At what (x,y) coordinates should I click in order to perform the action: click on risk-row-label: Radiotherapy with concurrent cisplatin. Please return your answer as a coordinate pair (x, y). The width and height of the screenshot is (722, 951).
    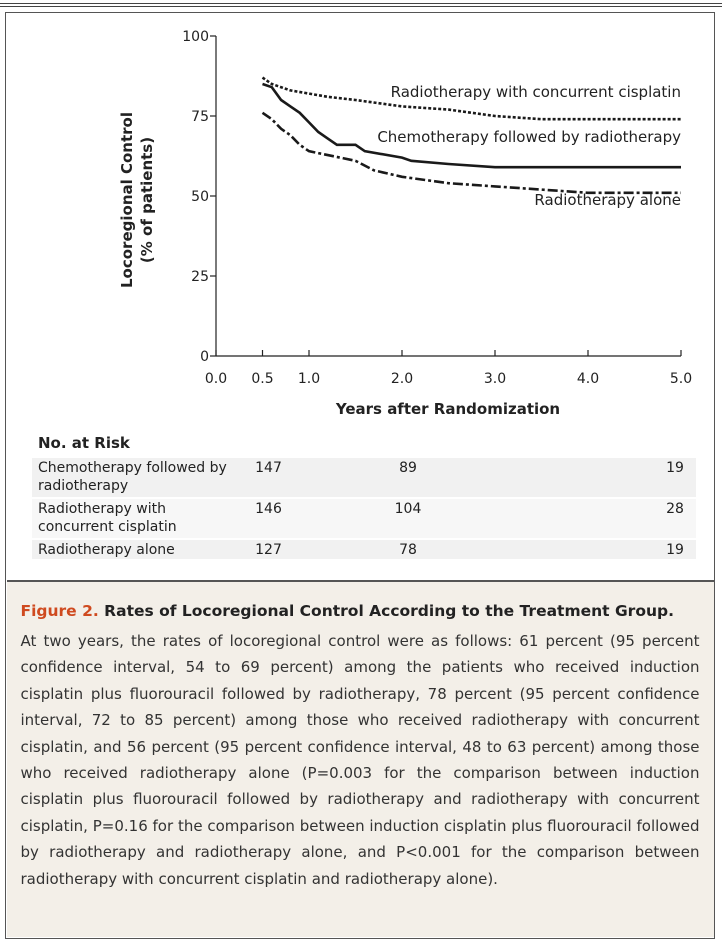
    Looking at the image, I should click on (107, 518).